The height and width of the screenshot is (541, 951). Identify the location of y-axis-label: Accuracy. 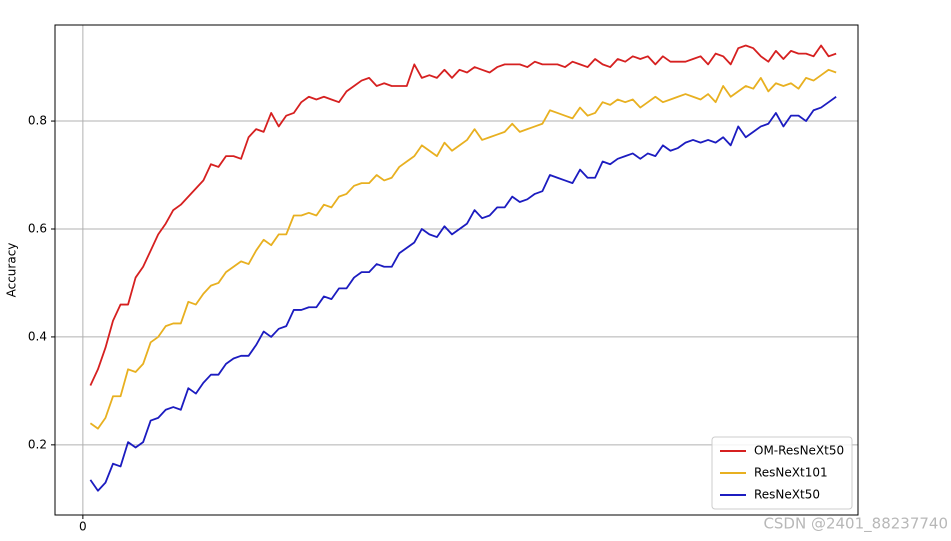
(12, 270).